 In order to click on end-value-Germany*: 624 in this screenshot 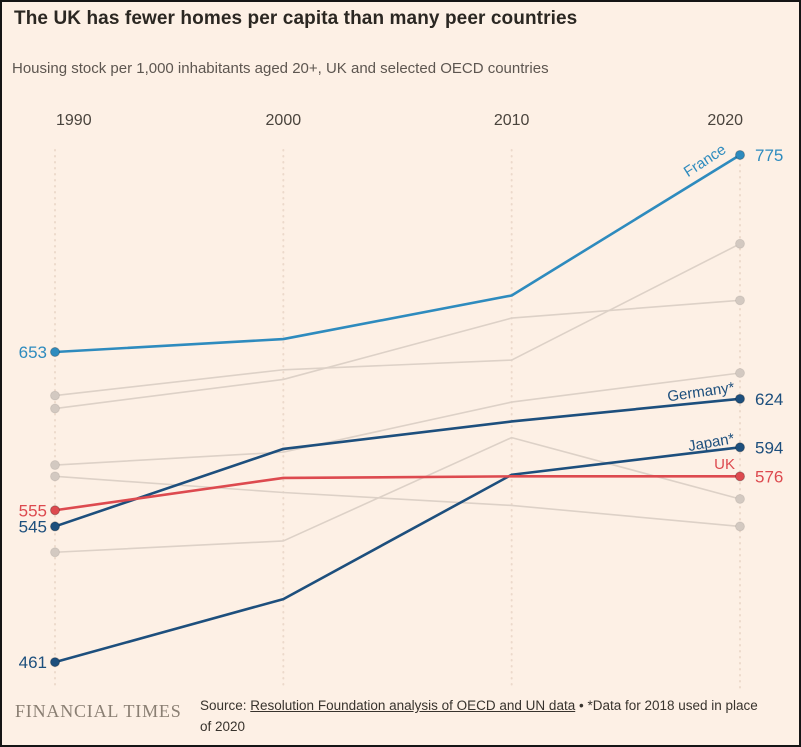, I will do `click(769, 399)`.